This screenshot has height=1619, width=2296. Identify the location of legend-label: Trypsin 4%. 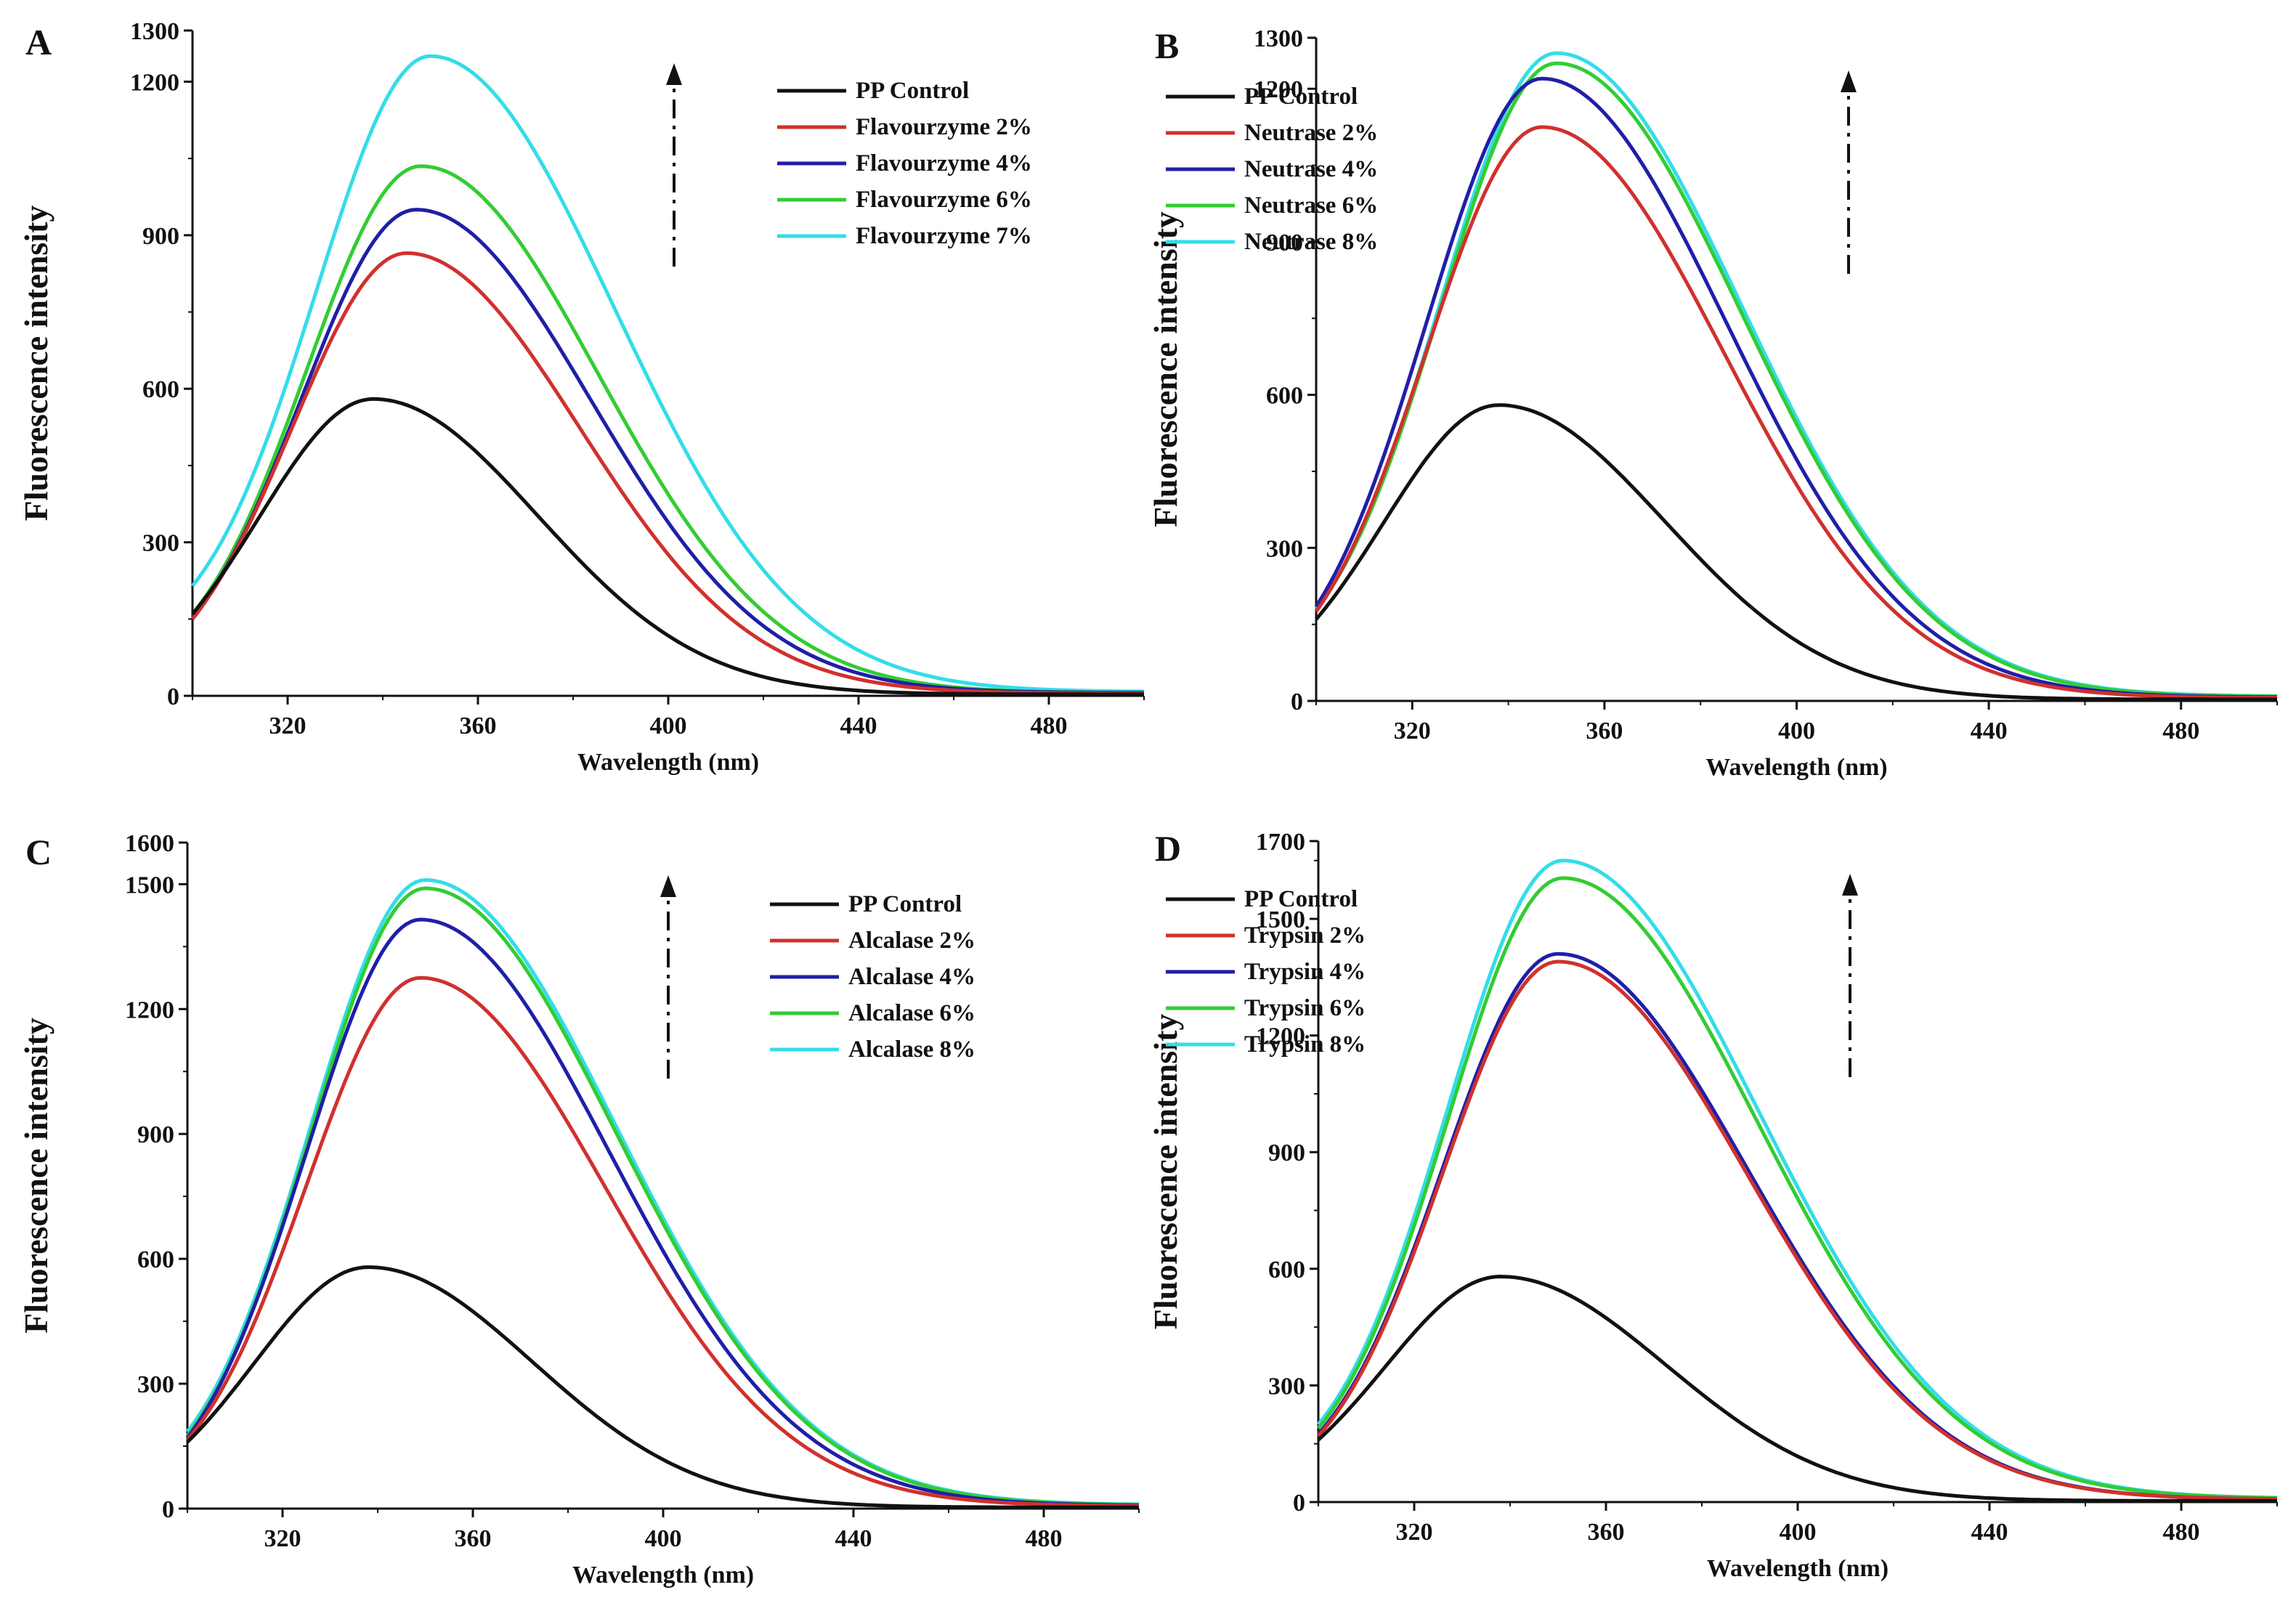
(1305, 972).